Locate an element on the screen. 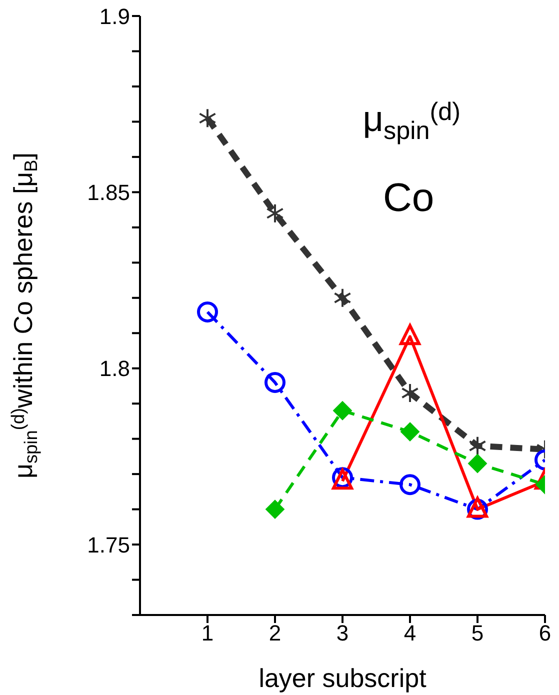 The width and height of the screenshot is (559, 695). x-axis-title: layer subscript is located at coordinates (343, 678).